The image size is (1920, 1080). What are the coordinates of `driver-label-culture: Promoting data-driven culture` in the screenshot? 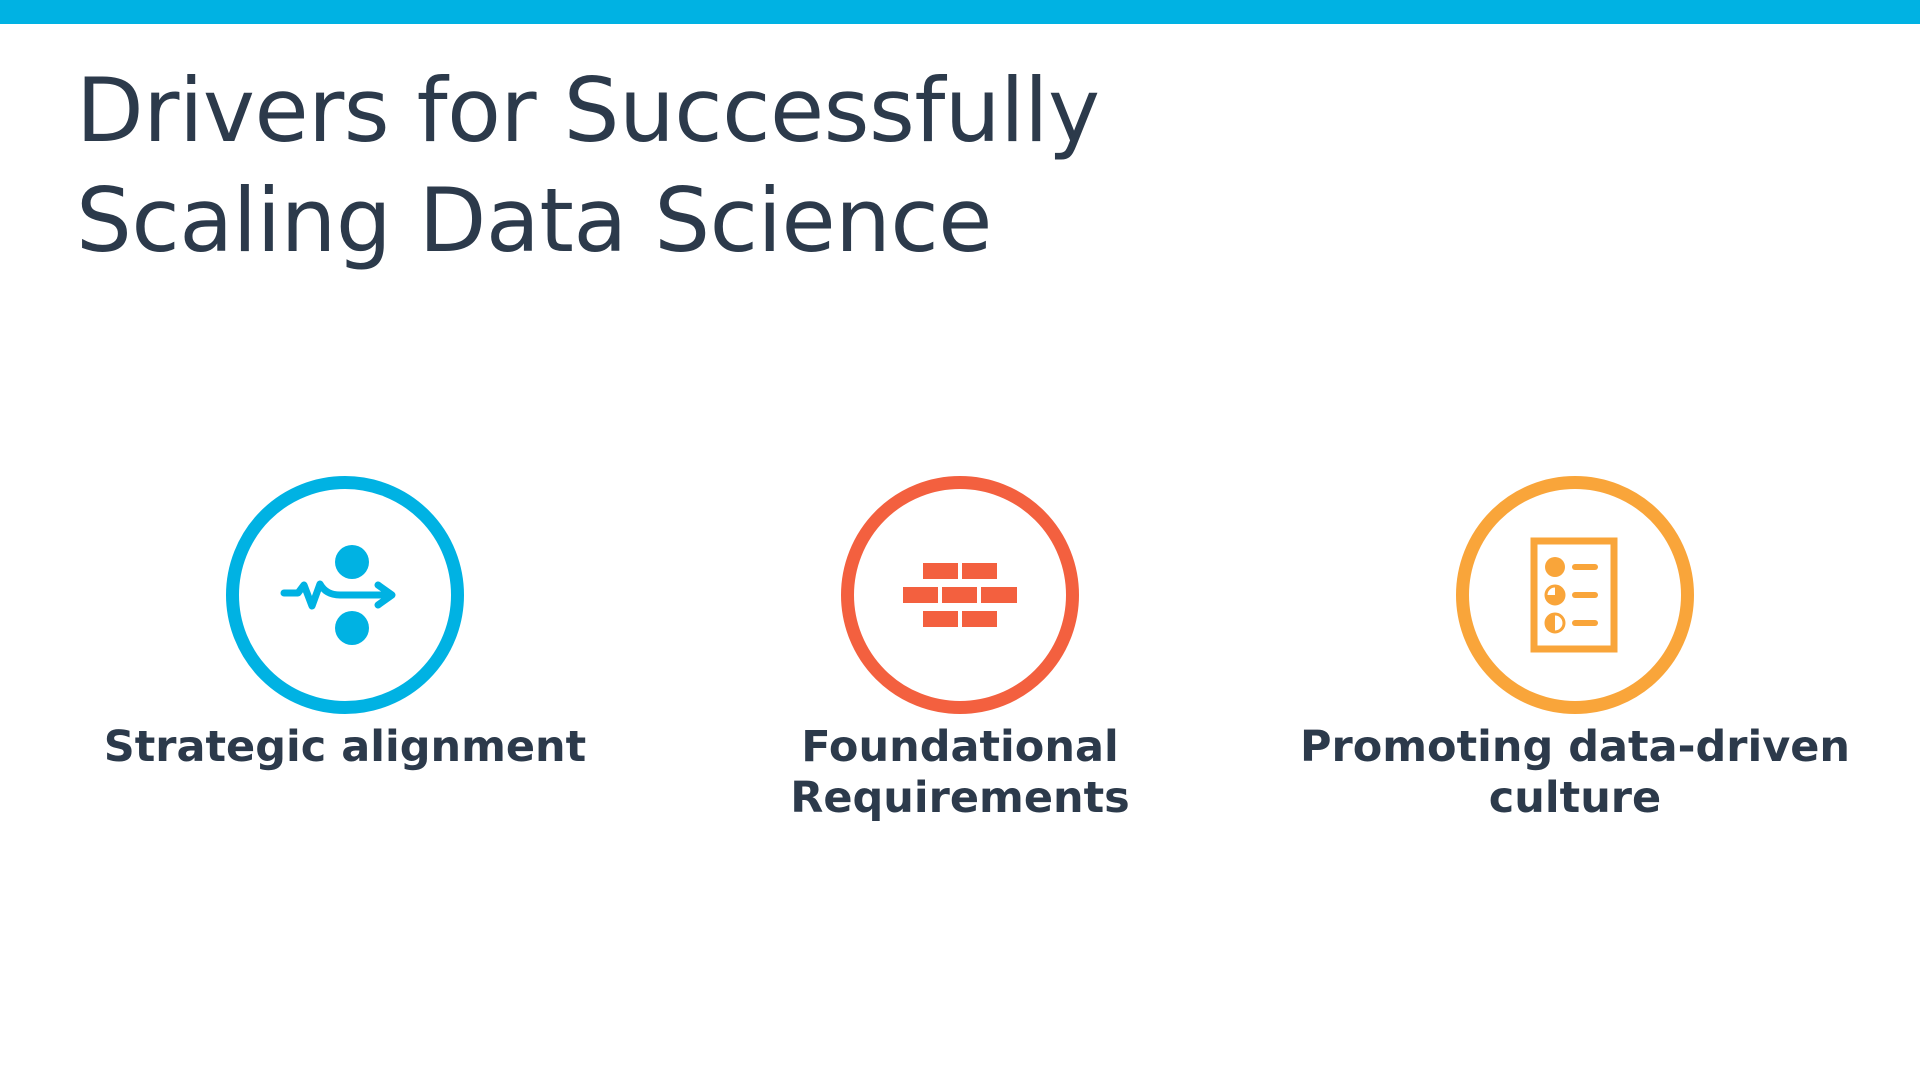 It's located at (1575, 773).